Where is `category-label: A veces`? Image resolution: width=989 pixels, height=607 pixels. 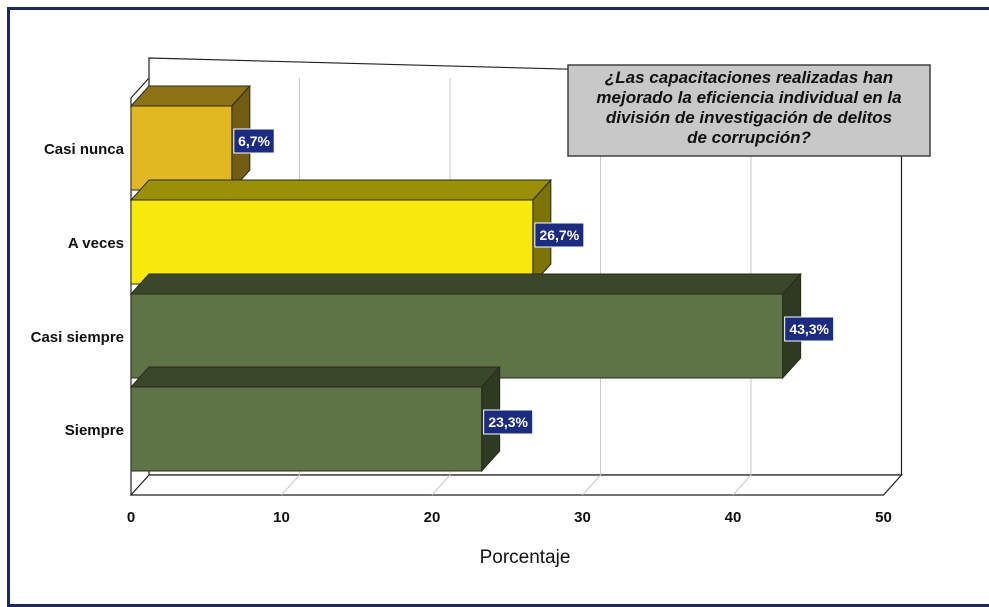
category-label: A veces is located at coordinates (96, 243).